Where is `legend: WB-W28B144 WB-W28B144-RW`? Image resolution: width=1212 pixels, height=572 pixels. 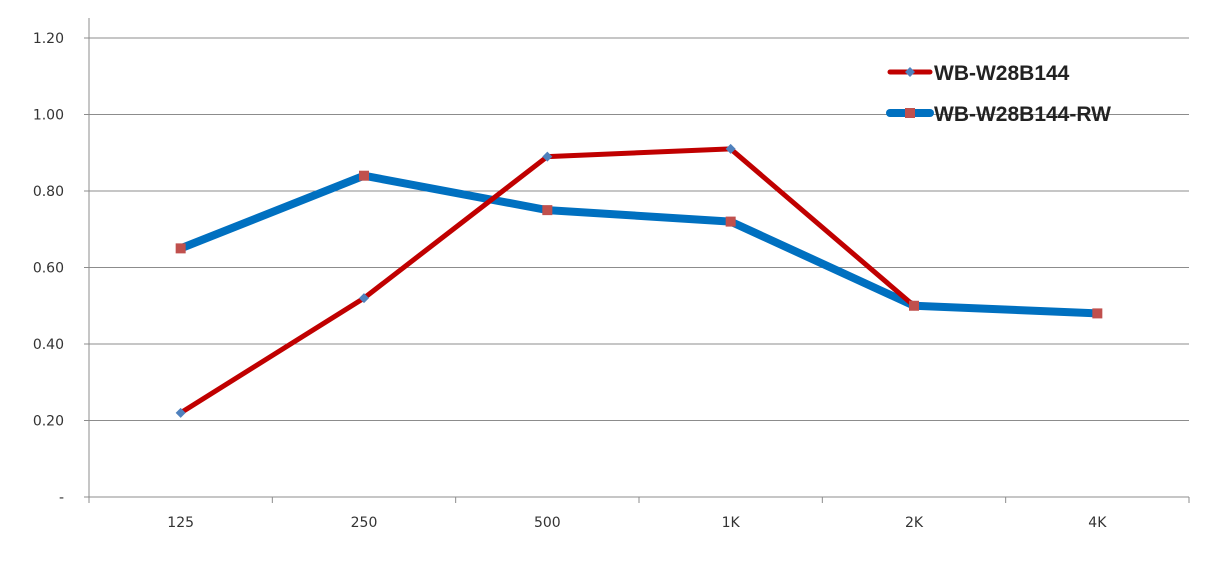
legend: WB-W28B144 WB-W28B144-RW is located at coordinates (998, 94).